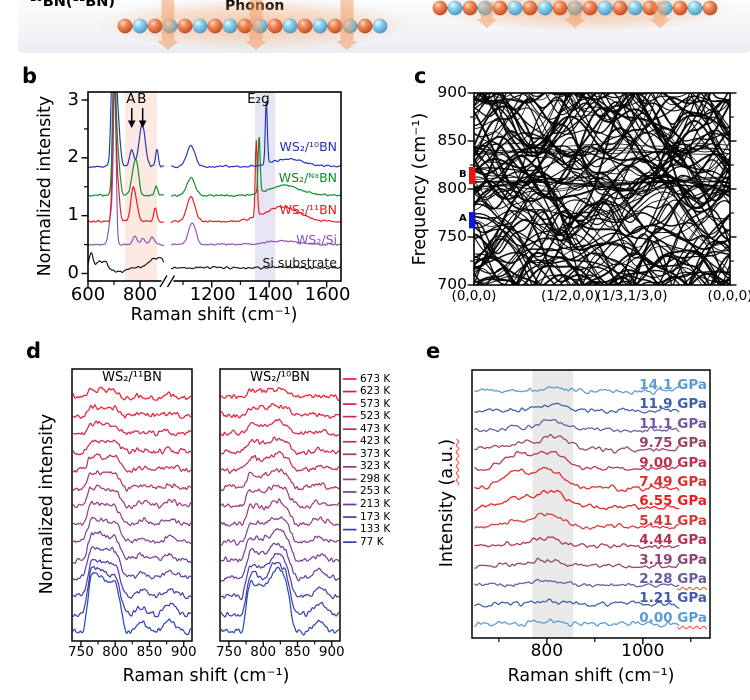  What do you see at coordinates (115, 652) in the screenshot?
I see `d-x-tick: 800` at bounding box center [115, 652].